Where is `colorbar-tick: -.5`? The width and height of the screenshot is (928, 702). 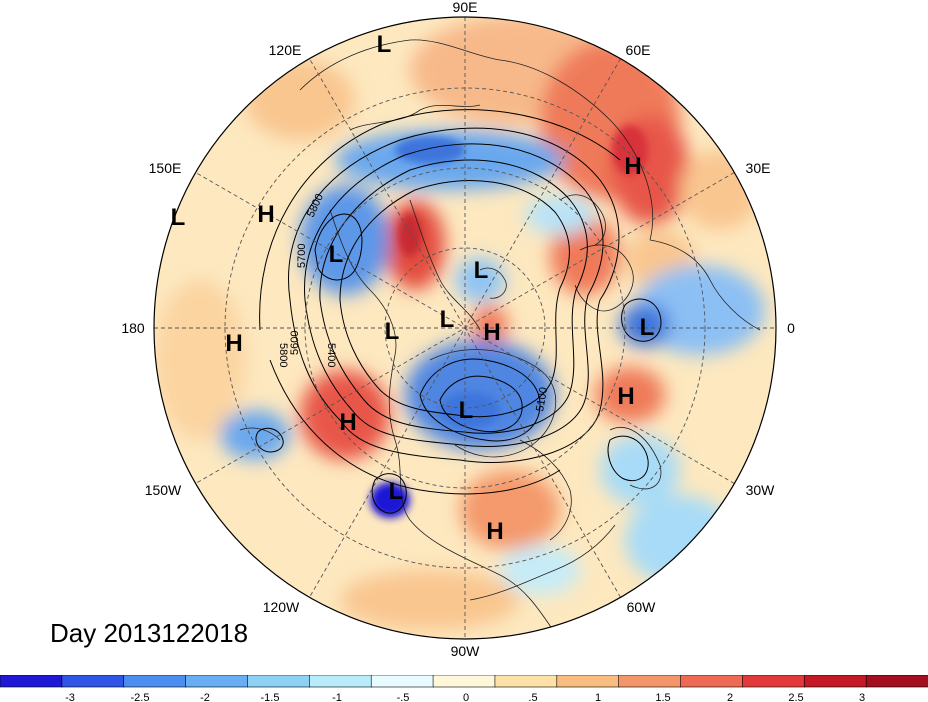
colorbar-tick: -.5 is located at coordinates (403, 697).